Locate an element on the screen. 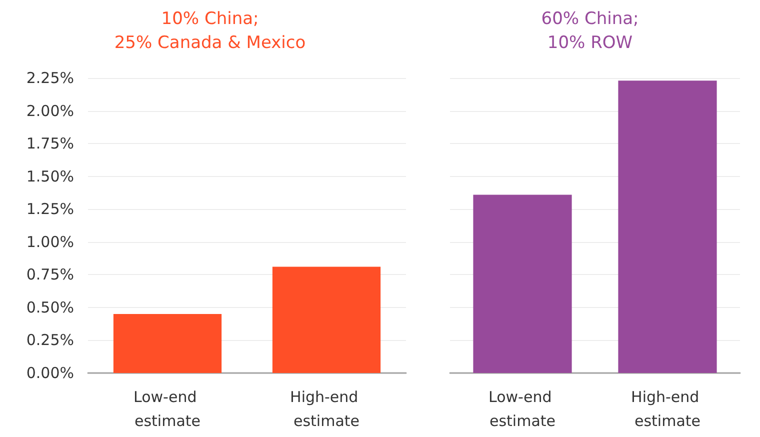 This screenshot has height=437, width=760. y-tick-label: 1.50% is located at coordinates (50, 176).